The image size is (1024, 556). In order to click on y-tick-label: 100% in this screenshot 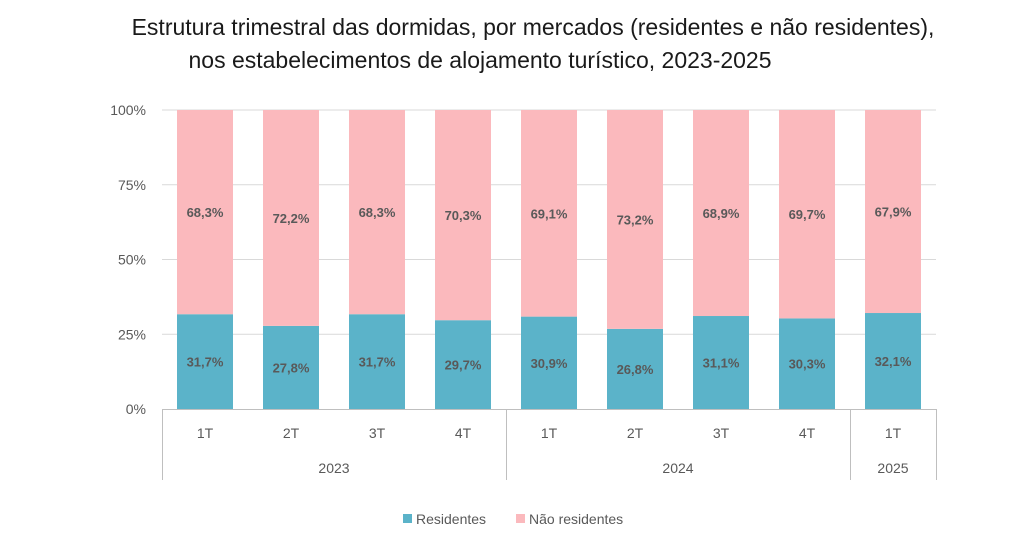, I will do `click(128, 110)`.